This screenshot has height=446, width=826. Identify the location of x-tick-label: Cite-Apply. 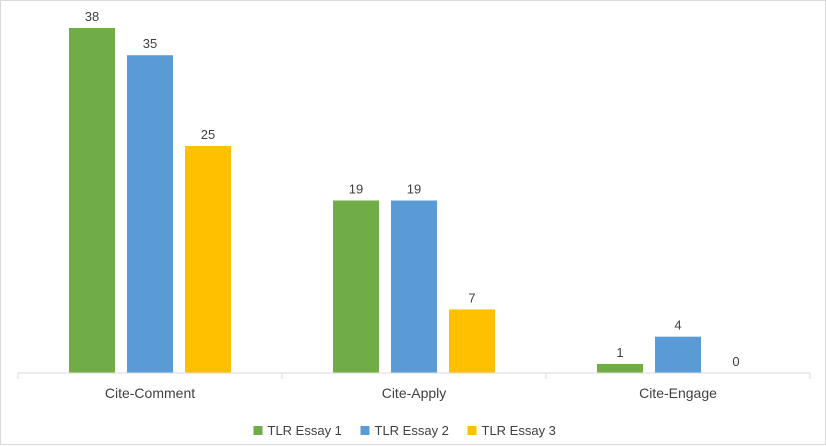
(414, 393).